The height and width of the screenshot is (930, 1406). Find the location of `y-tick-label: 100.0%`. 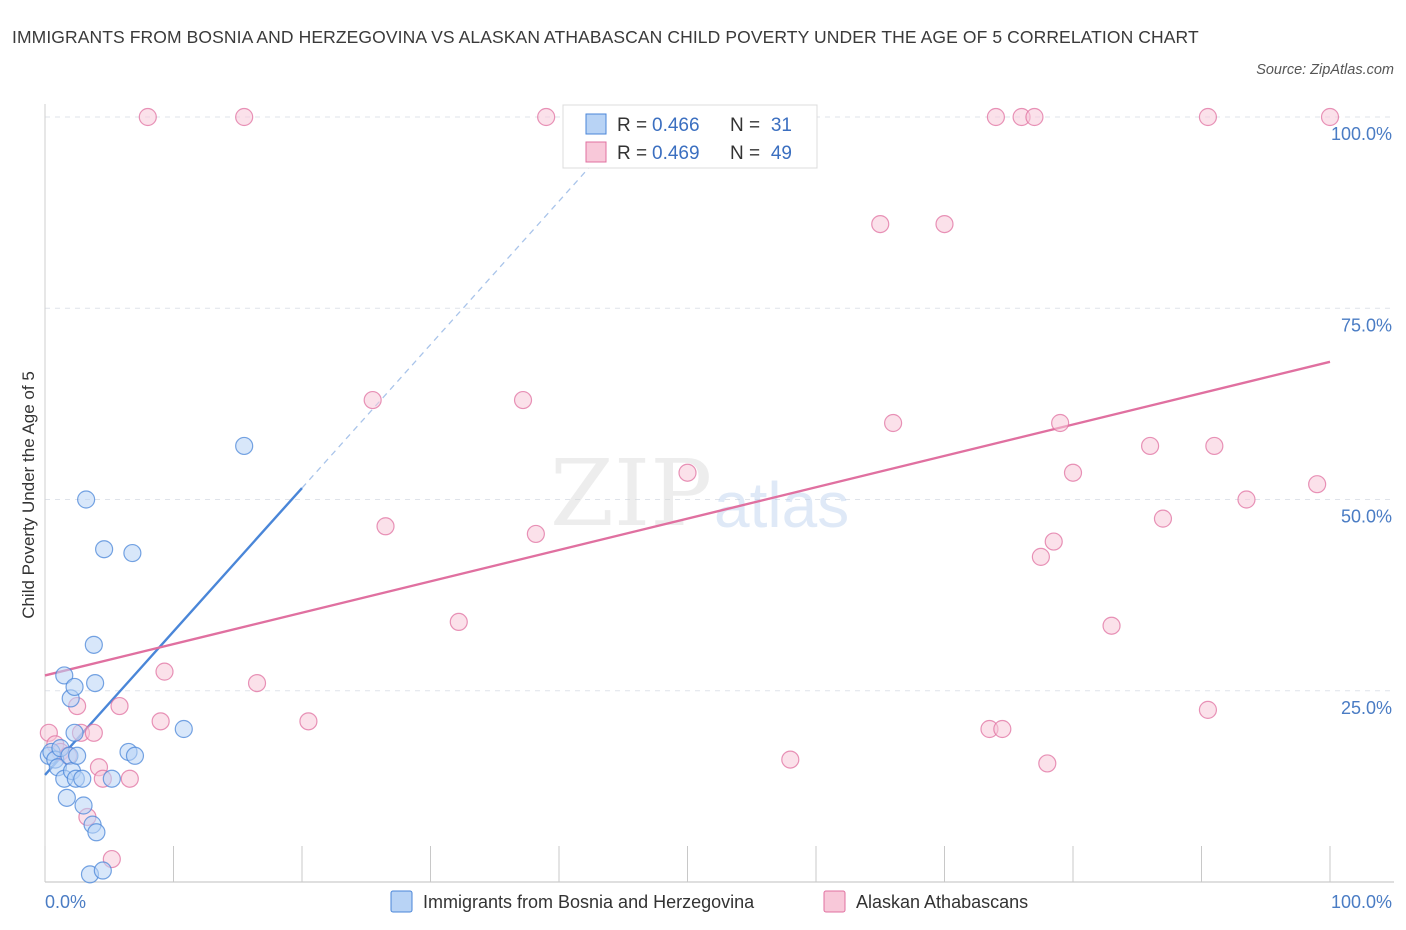

y-tick-label: 100.0% is located at coordinates (1361, 134).